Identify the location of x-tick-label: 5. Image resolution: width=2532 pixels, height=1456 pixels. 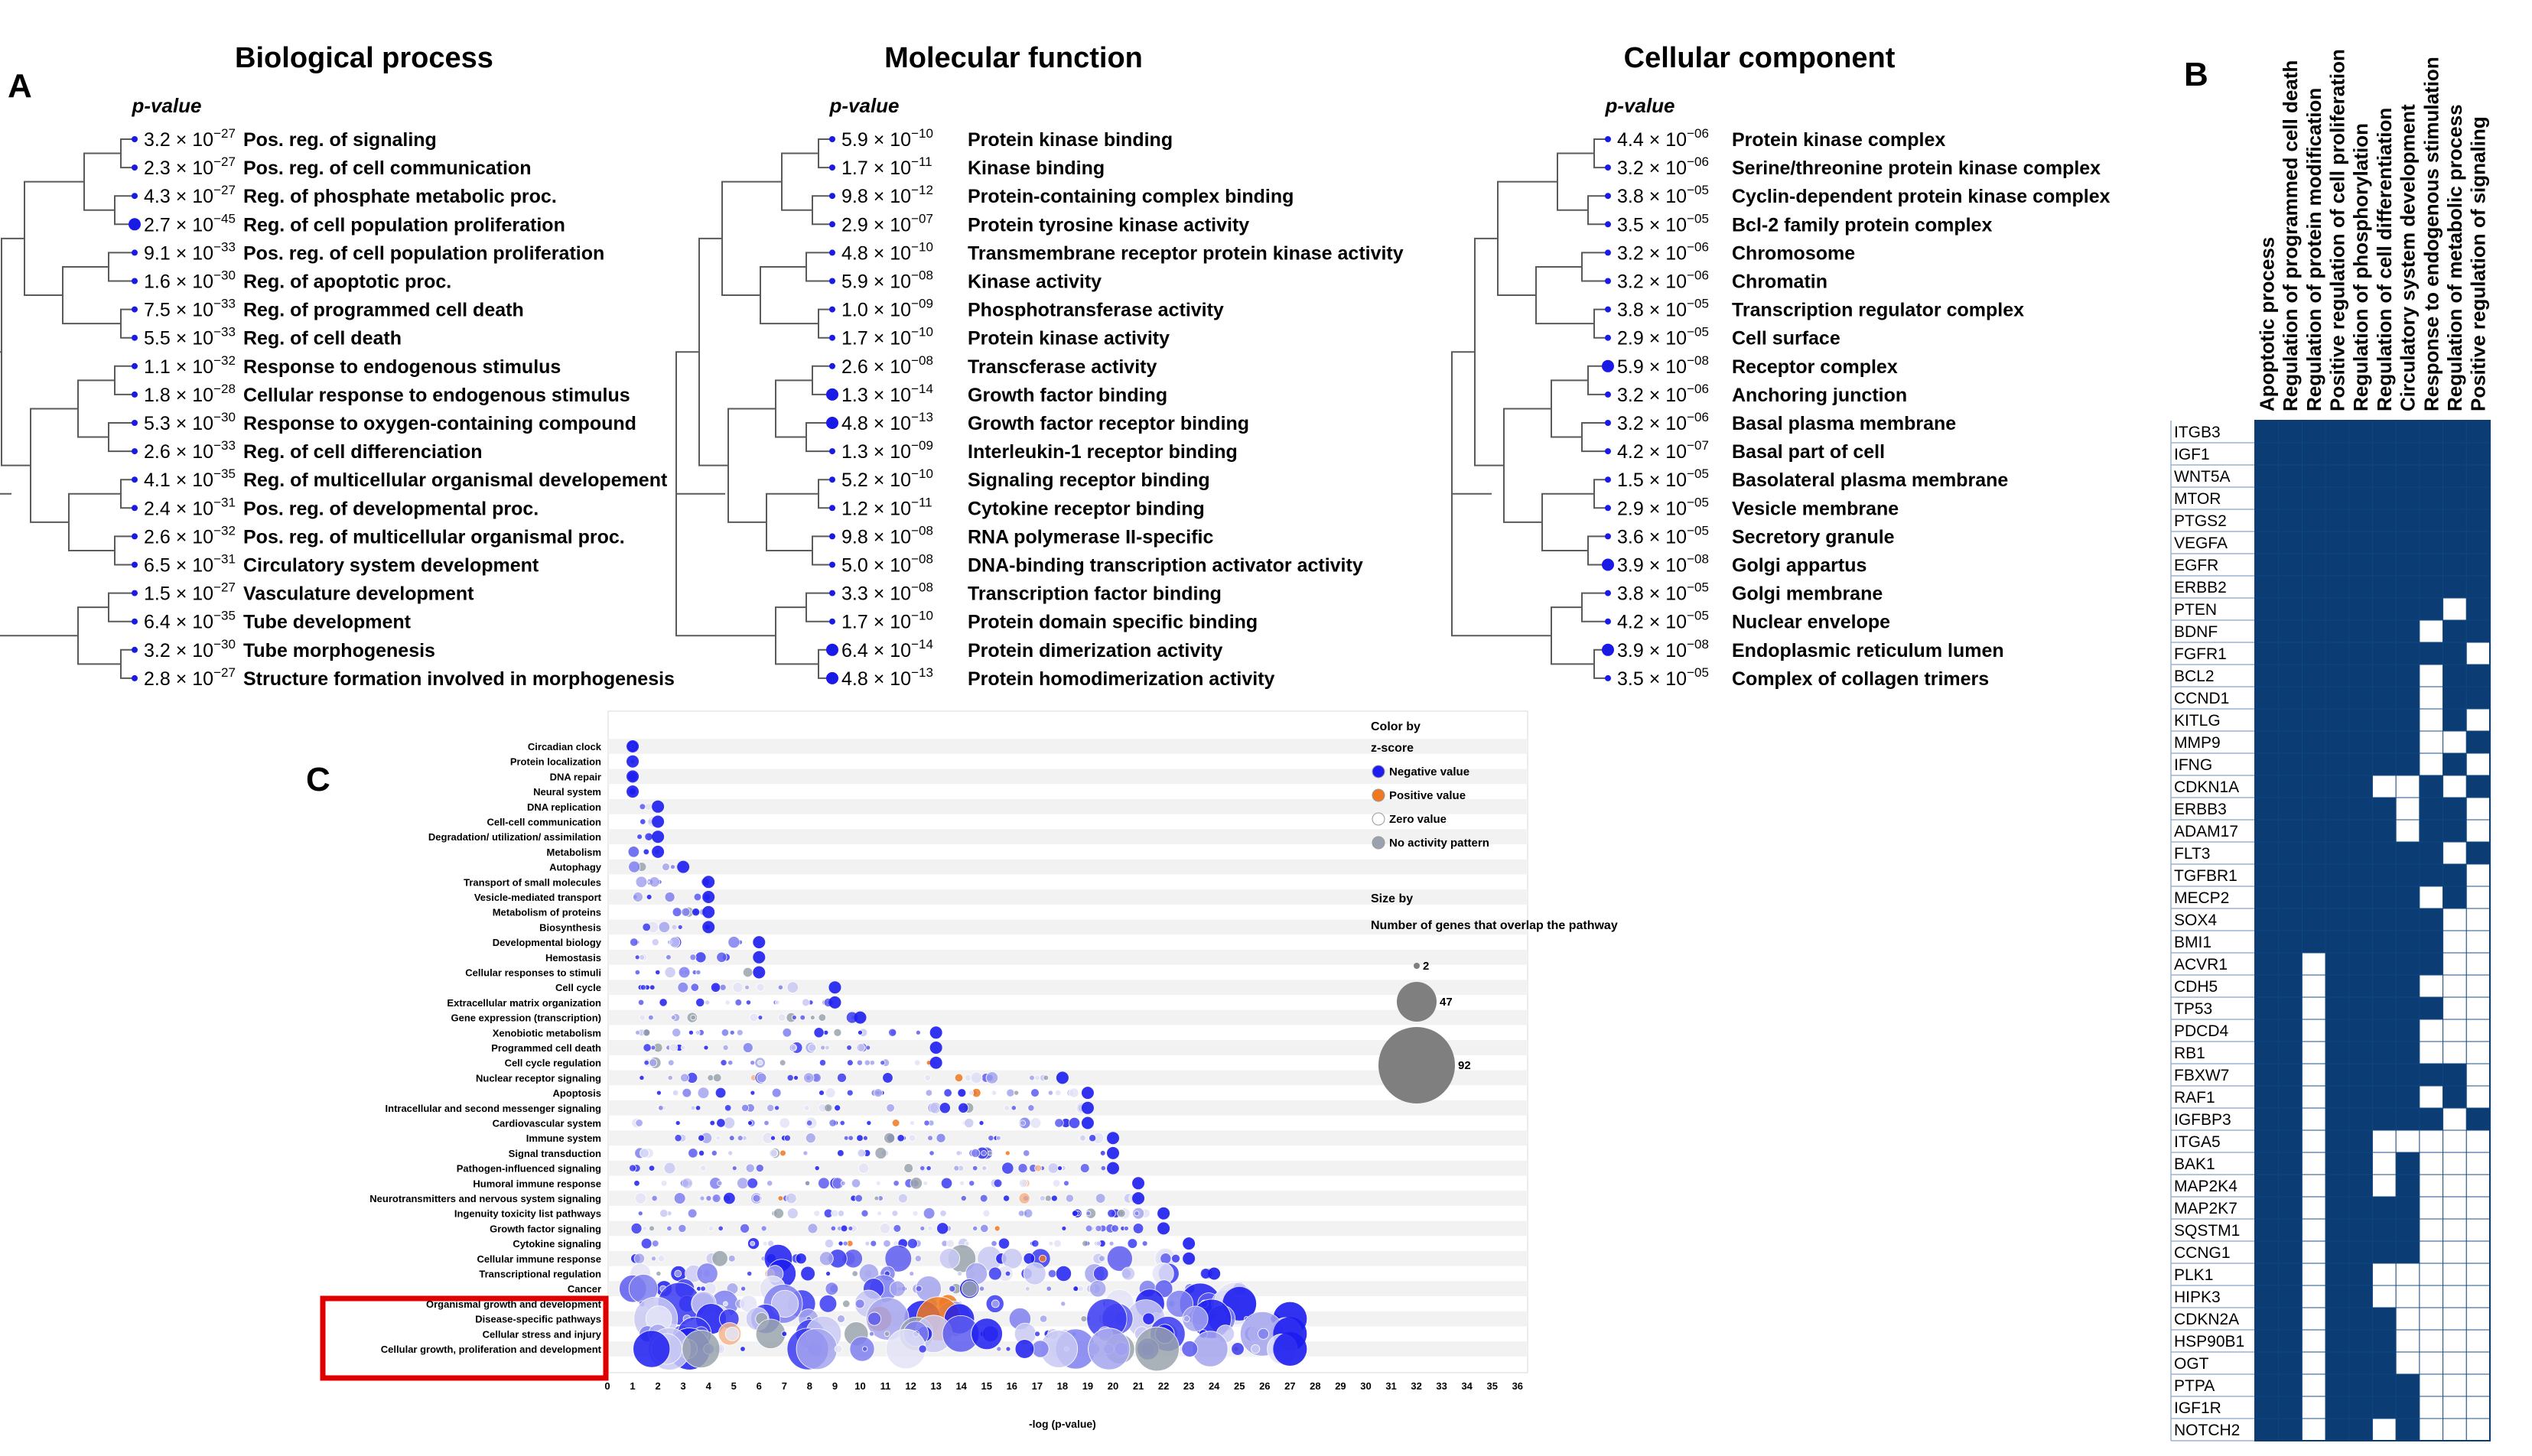
(734, 1386).